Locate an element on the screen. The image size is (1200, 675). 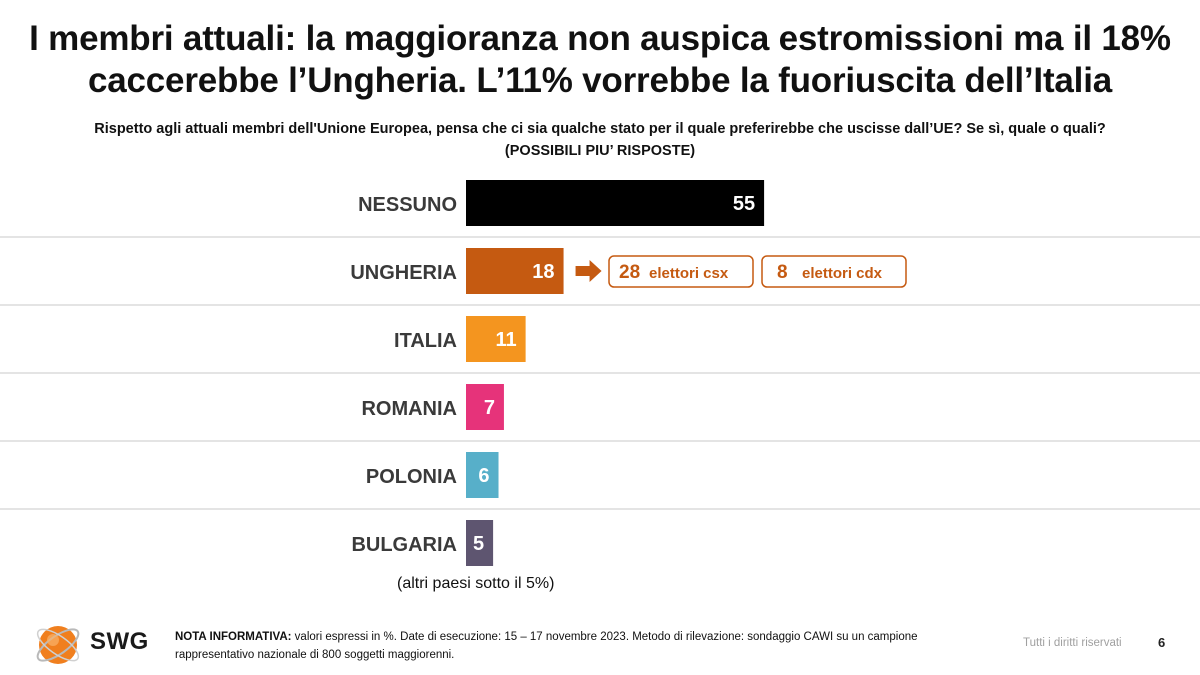
category-label: POLONIA is located at coordinates (411, 477).